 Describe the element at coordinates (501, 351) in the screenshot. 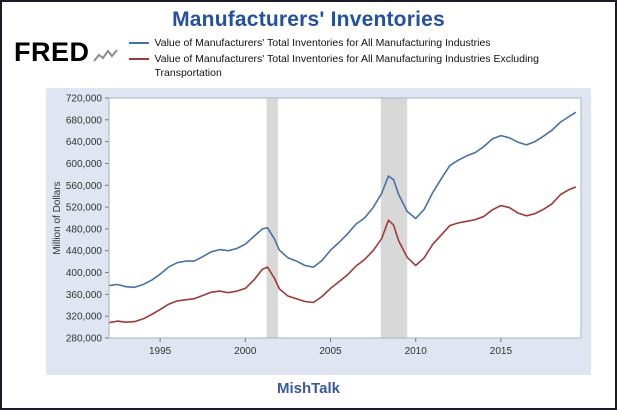

I see `x-tick-label: 2015` at that location.